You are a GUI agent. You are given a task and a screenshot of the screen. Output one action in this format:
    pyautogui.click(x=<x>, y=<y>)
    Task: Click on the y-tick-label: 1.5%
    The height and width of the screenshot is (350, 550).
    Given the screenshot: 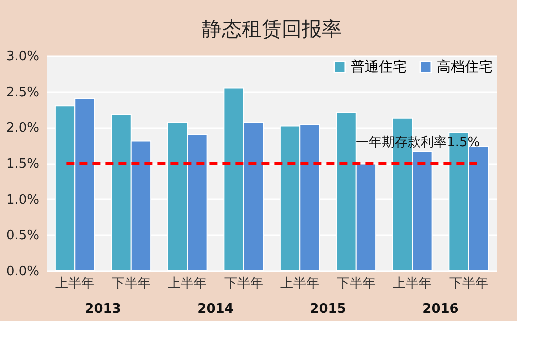 What is the action you would take?
    pyautogui.click(x=23, y=164)
    